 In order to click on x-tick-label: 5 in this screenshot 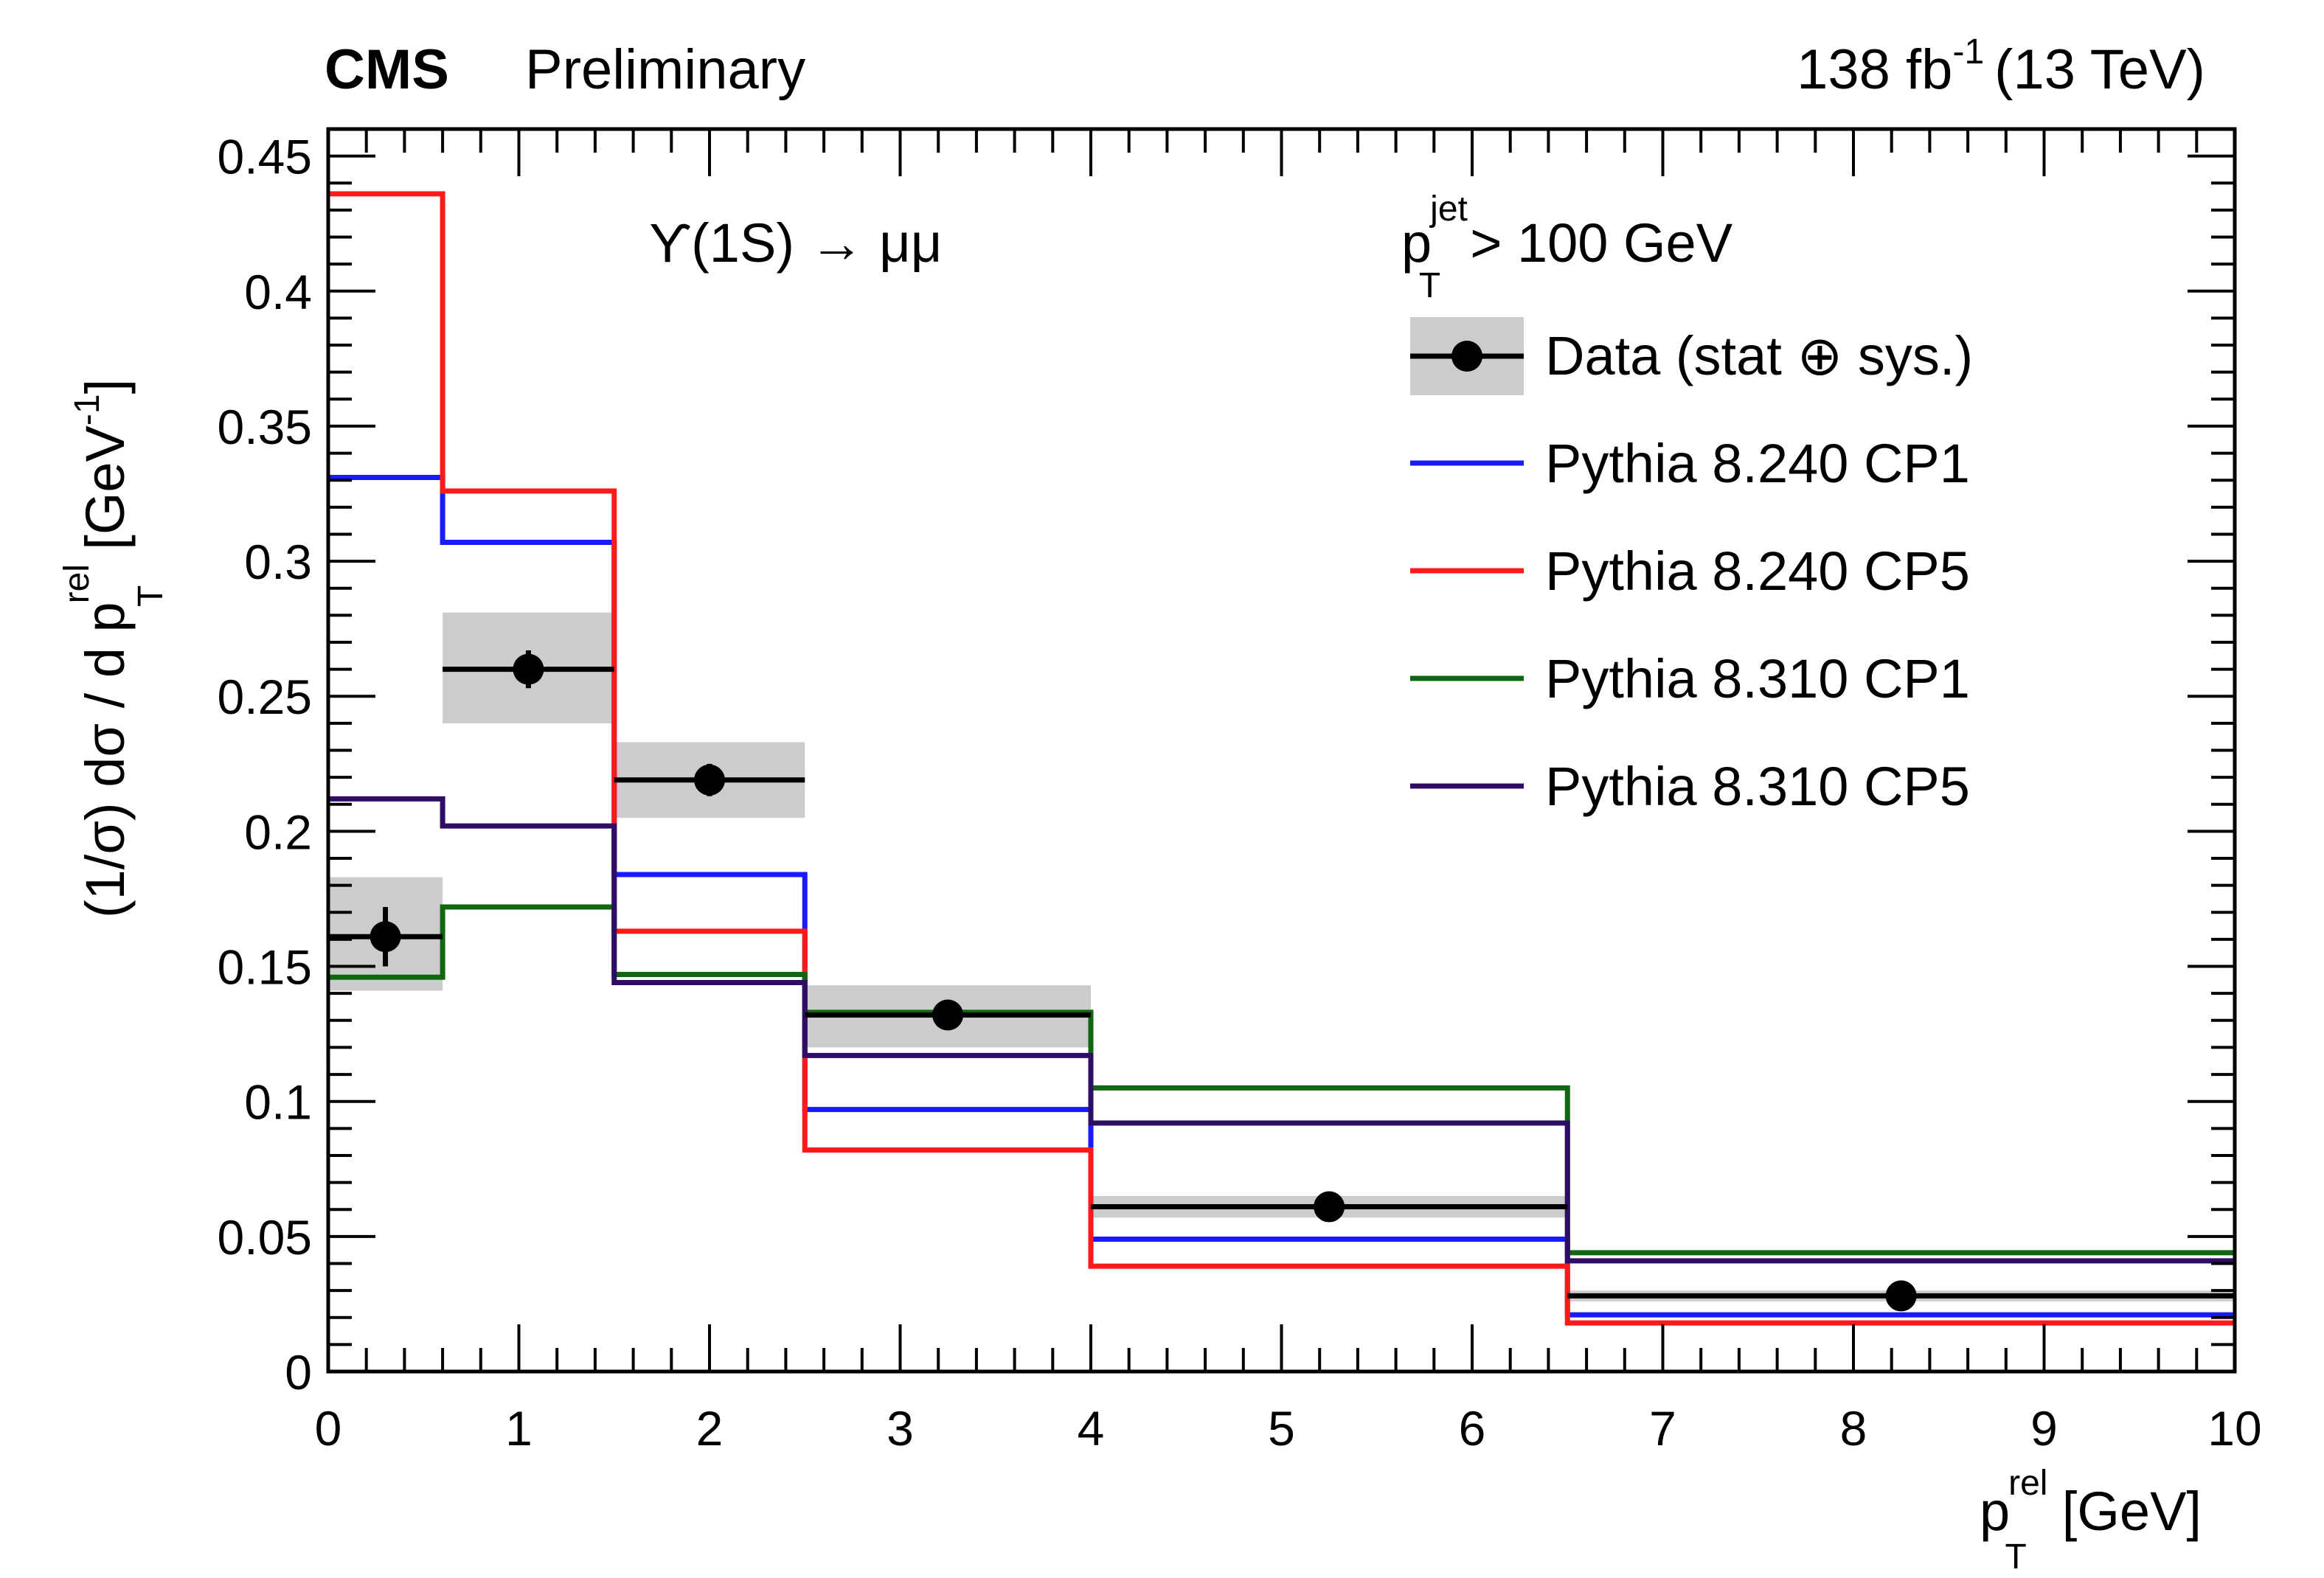, I will do `click(1281, 1428)`.